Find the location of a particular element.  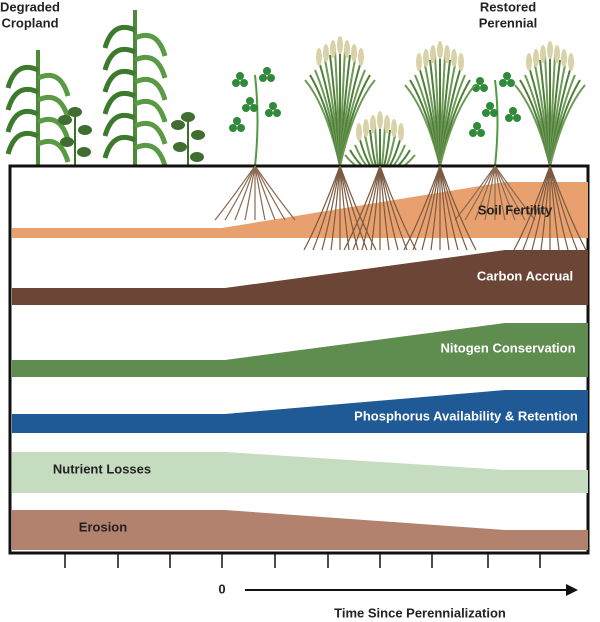

header-left: Degraded is located at coordinates (30, 7).